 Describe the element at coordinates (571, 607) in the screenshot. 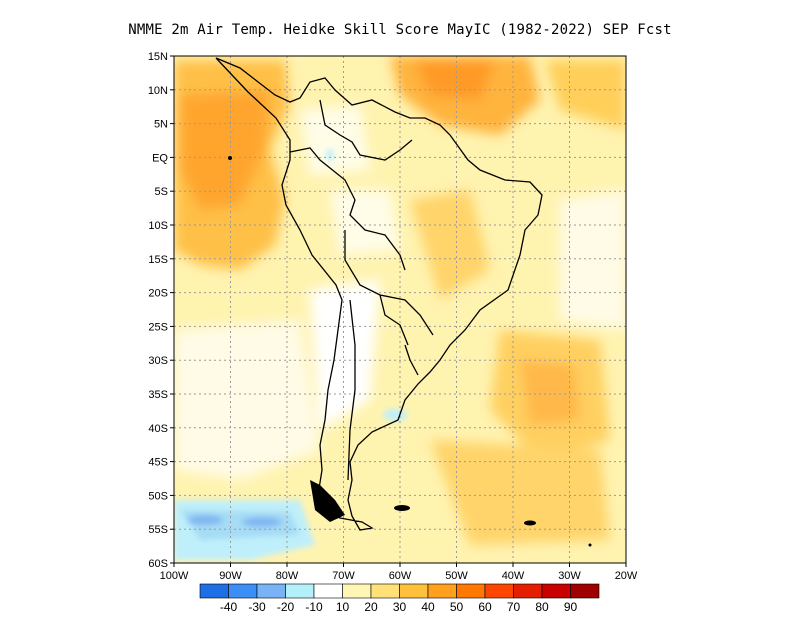

I see `colorbar-label: 90` at that location.